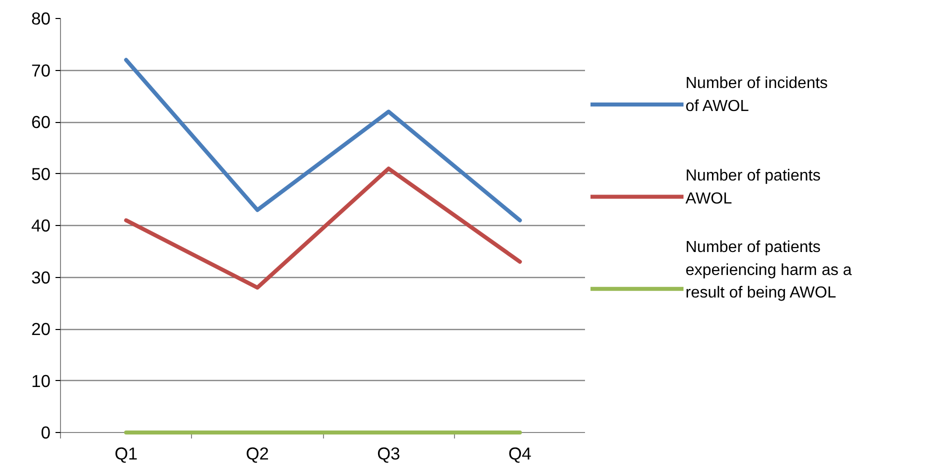 This screenshot has height=467, width=935. Describe the element at coordinates (769, 270) in the screenshot. I see `text: Number of patients experiencing harm as a result of being AWOL` at that location.